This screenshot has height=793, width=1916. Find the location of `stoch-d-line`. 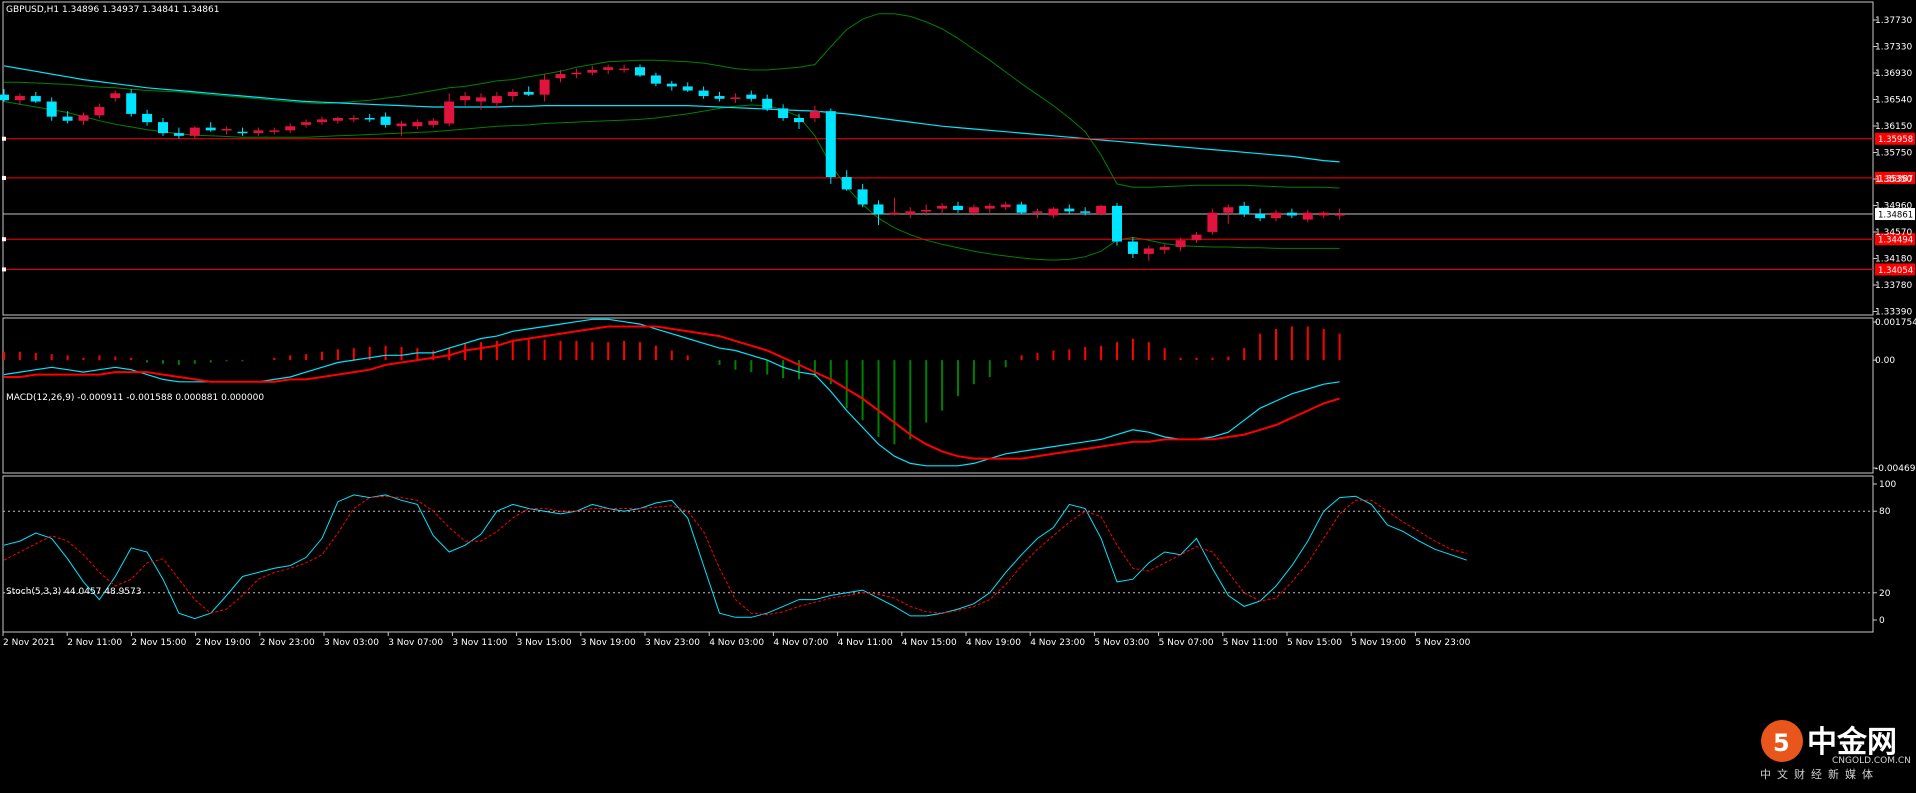

stoch-d-line is located at coordinates (735, 555).